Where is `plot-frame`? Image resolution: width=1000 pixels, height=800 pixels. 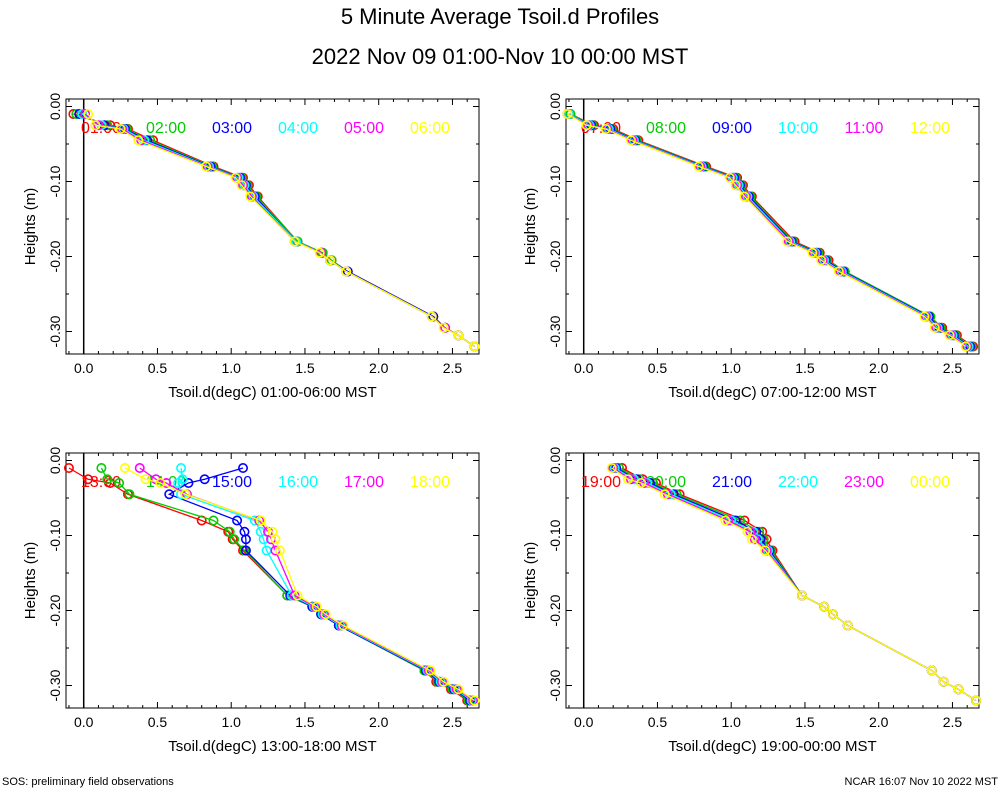 plot-frame is located at coordinates (272, 580).